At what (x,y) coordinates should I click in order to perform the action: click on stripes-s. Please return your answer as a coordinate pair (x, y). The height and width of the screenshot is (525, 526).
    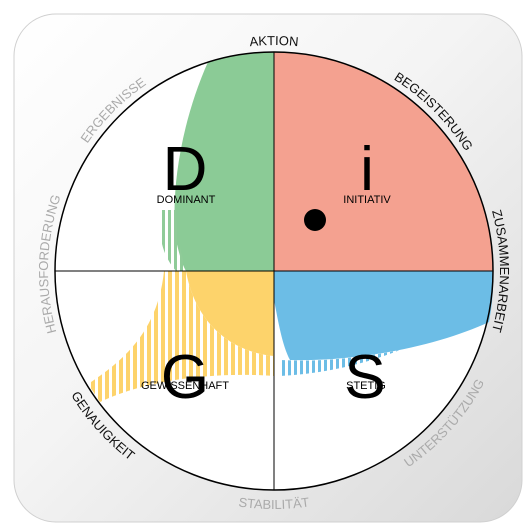
    Looking at the image, I should click on (340, 363).